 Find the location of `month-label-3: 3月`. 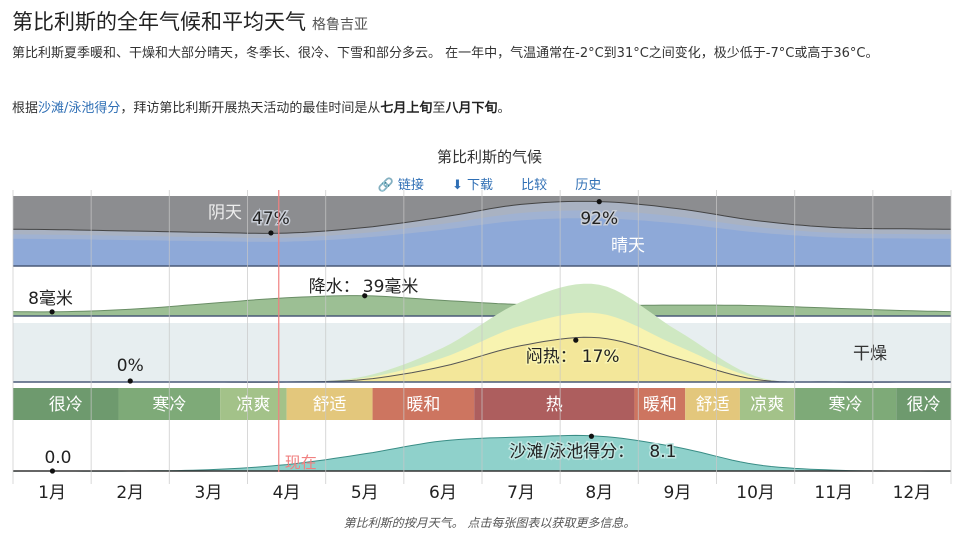

month-label-3: 3月 is located at coordinates (209, 493).